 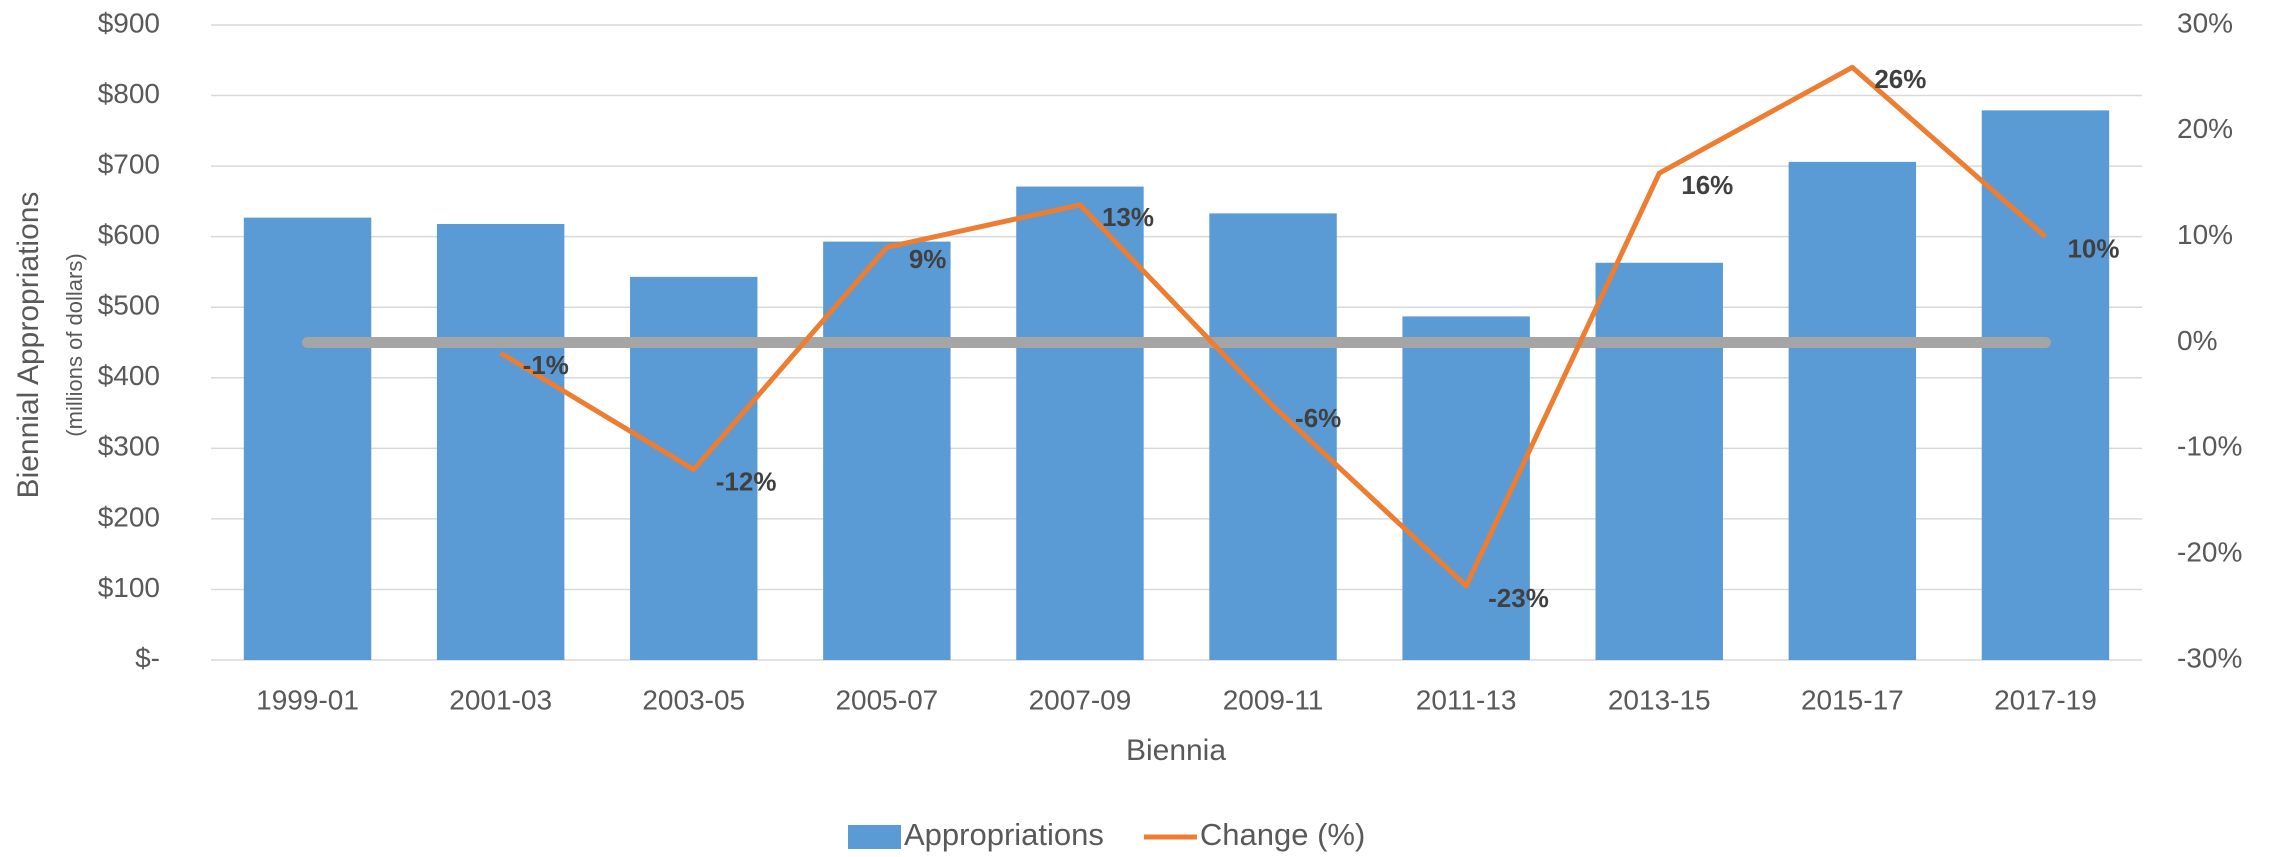 What do you see at coordinates (886, 699) in the screenshot?
I see `x-tick-label: 2005-07` at bounding box center [886, 699].